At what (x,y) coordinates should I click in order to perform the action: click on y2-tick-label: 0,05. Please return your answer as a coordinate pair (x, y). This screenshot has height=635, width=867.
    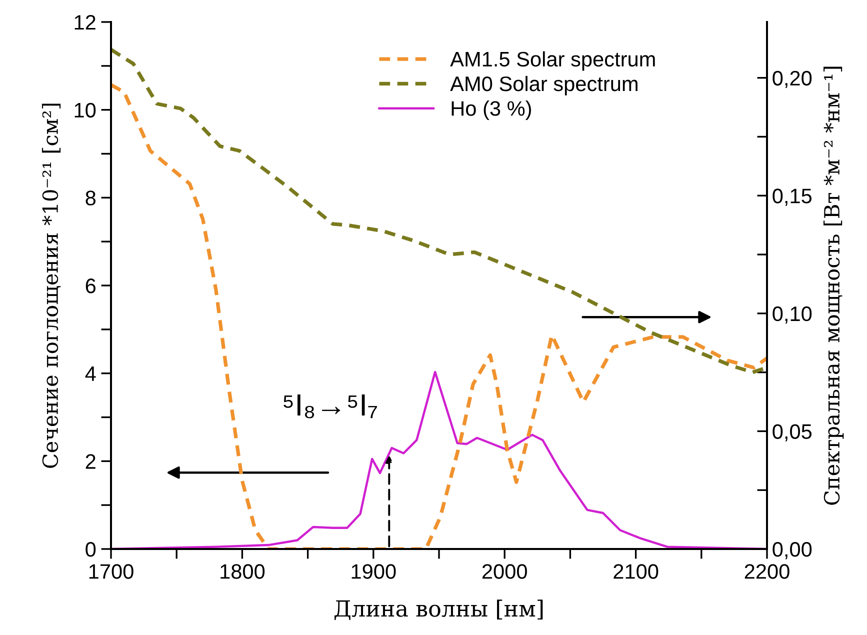
    Looking at the image, I should click on (792, 433).